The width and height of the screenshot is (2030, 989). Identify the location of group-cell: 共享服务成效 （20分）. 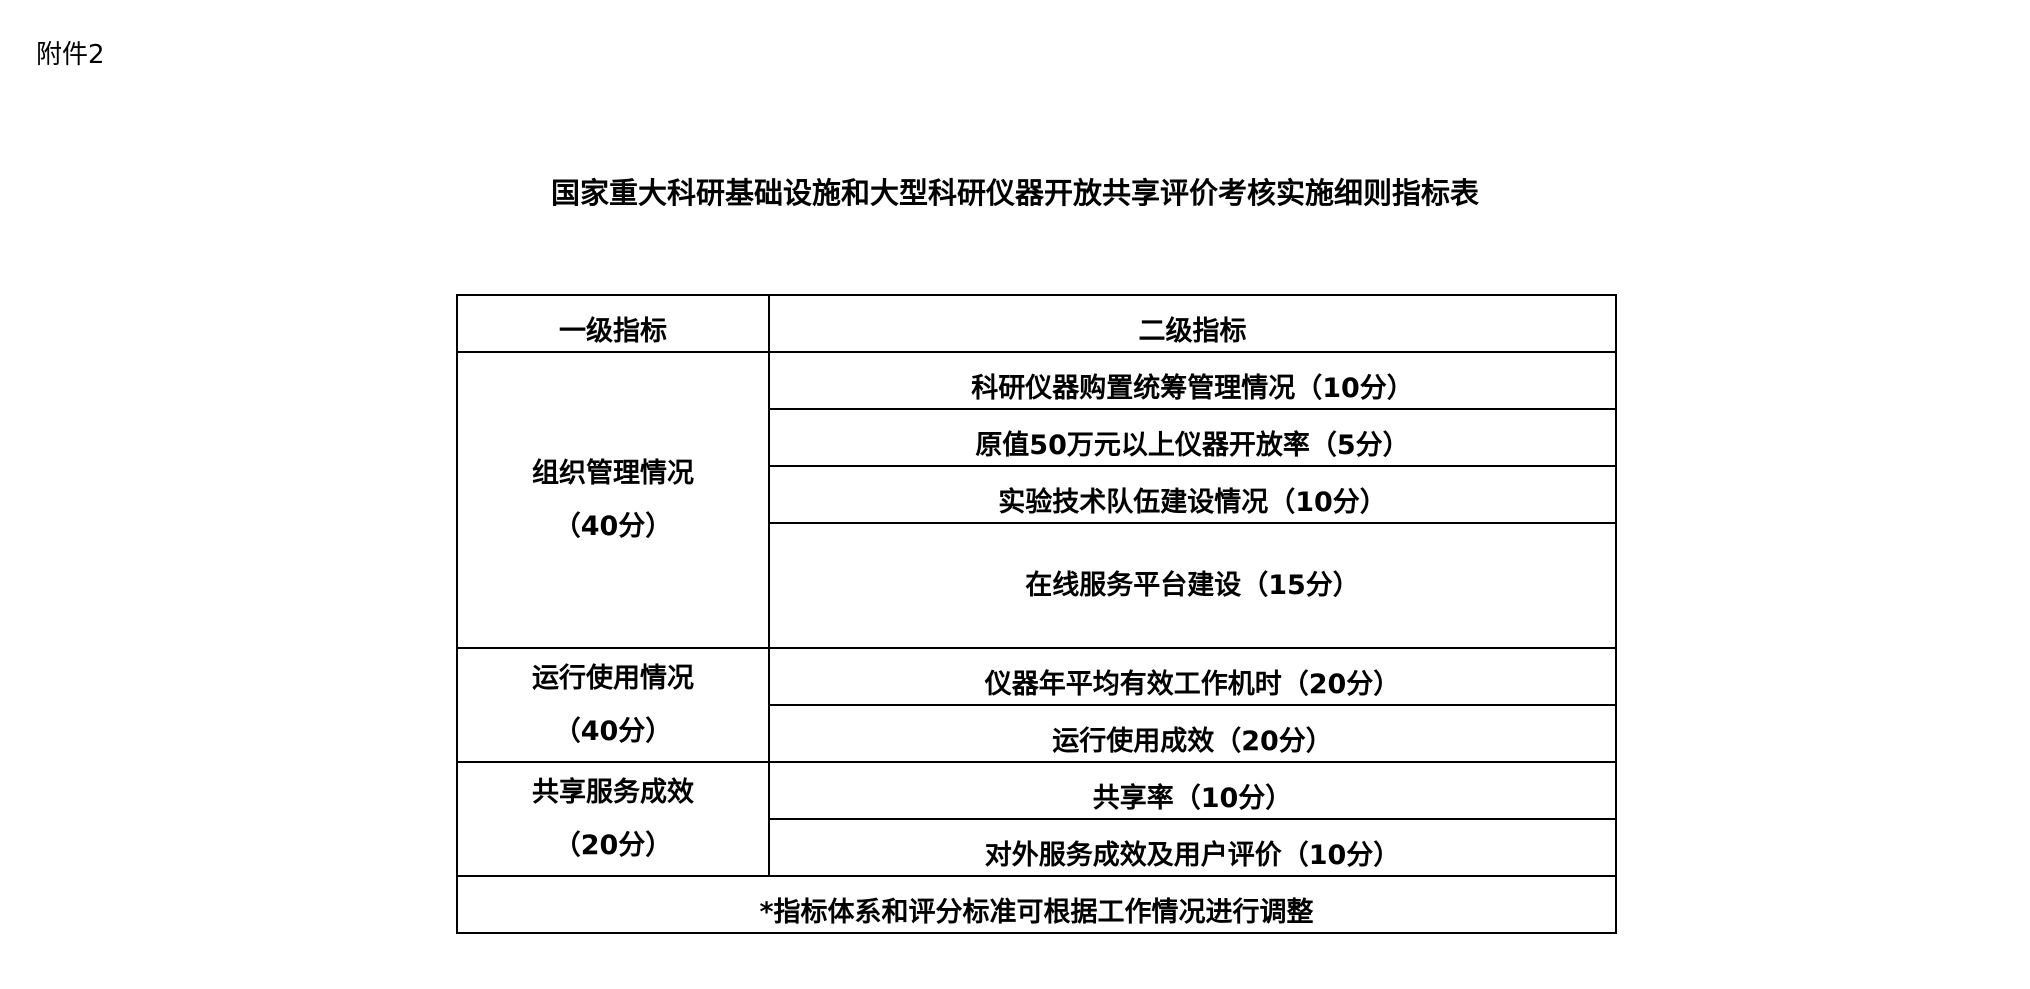
(613, 819).